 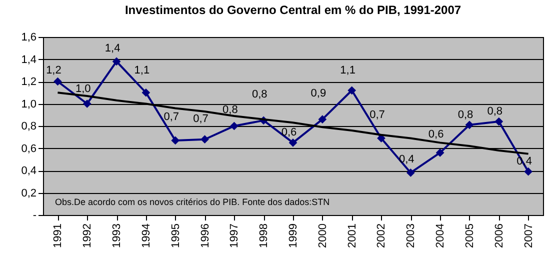 I want to click on x-tick-label: 2007, so click(x=528, y=236).